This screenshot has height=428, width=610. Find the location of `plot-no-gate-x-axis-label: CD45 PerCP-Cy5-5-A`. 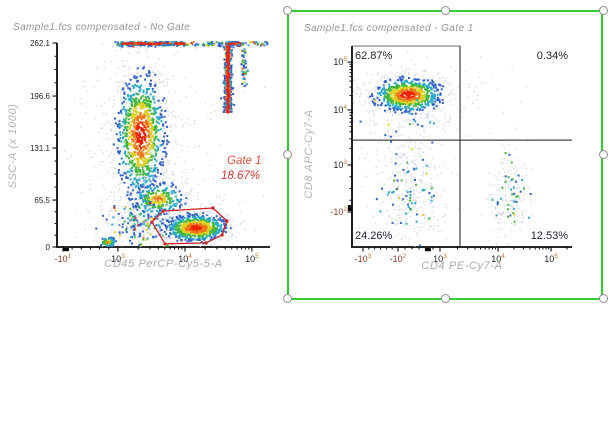

plot-no-gate-x-axis-label: CD45 PerCP-Cy5-5-A is located at coordinates (163, 264).